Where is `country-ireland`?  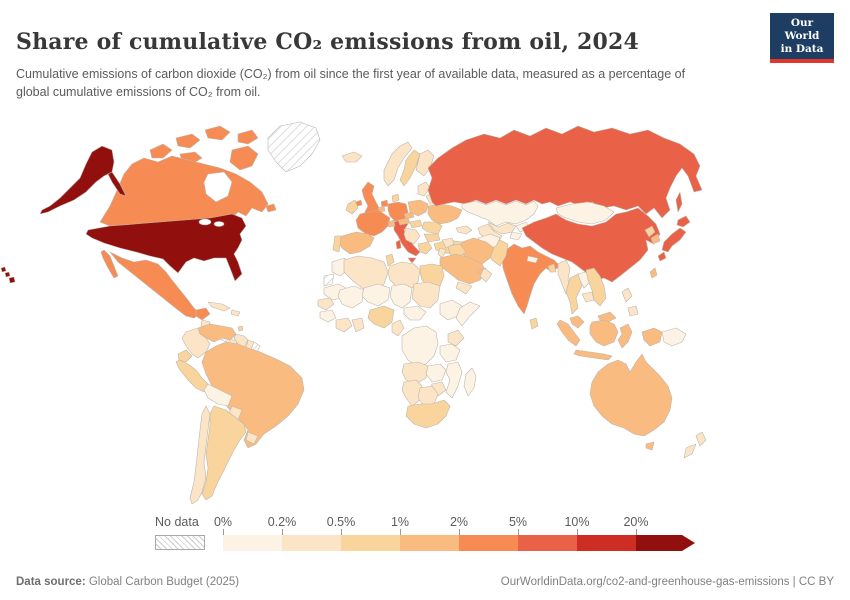 country-ireland is located at coordinates (352, 207).